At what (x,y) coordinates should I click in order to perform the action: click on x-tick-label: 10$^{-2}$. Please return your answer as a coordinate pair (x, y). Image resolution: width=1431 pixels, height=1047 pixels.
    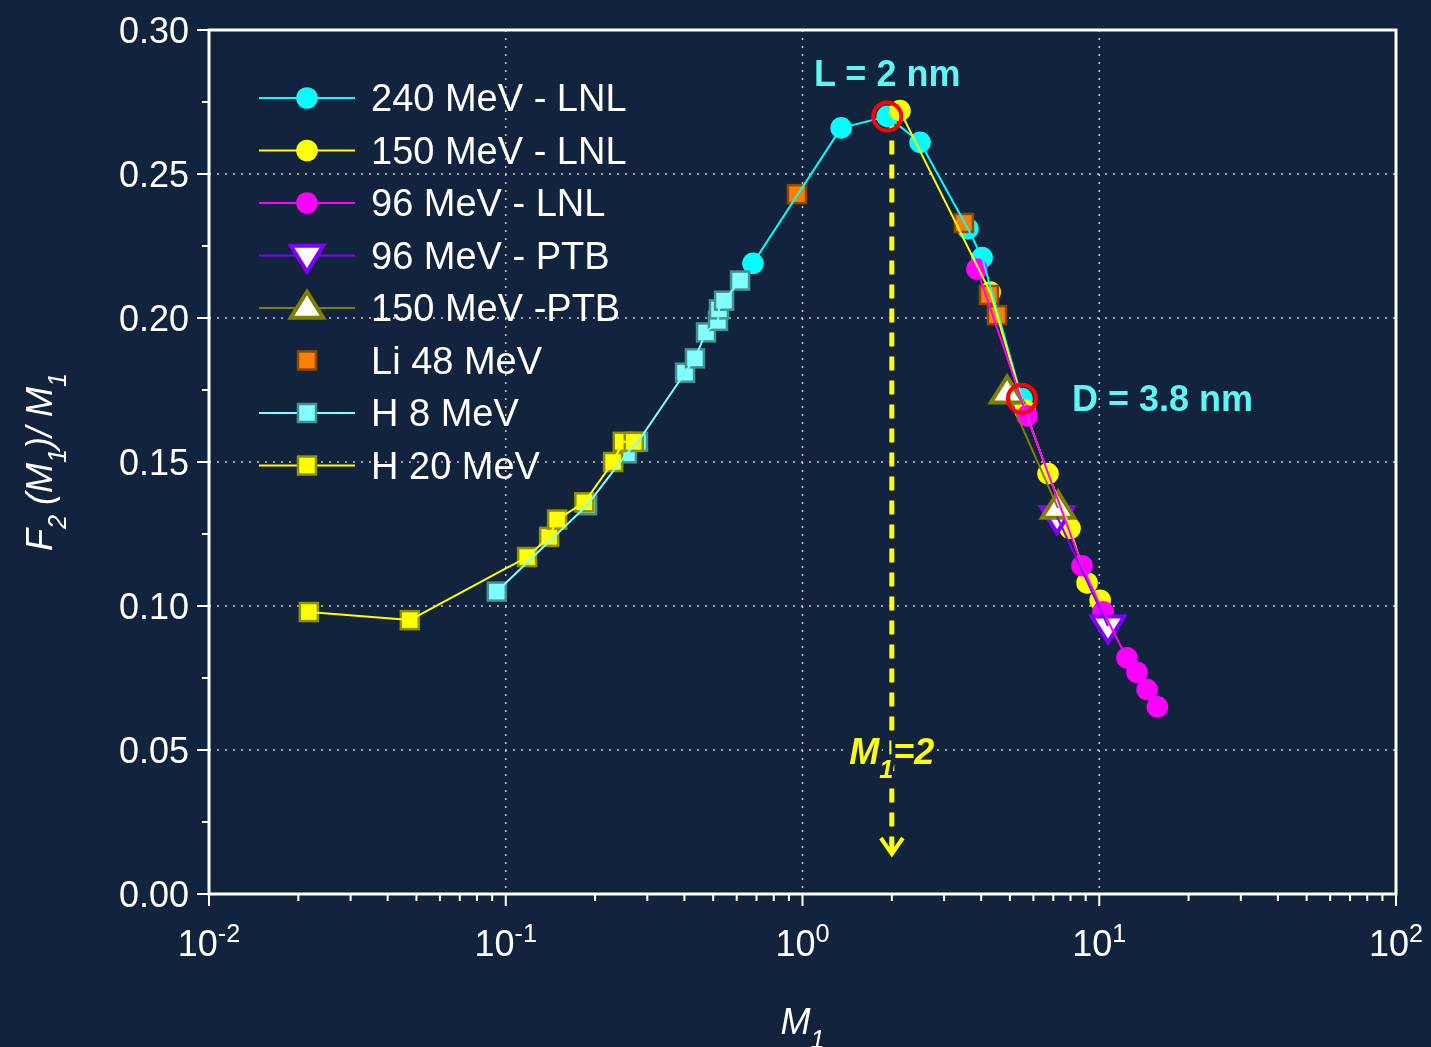
    Looking at the image, I should click on (209, 941).